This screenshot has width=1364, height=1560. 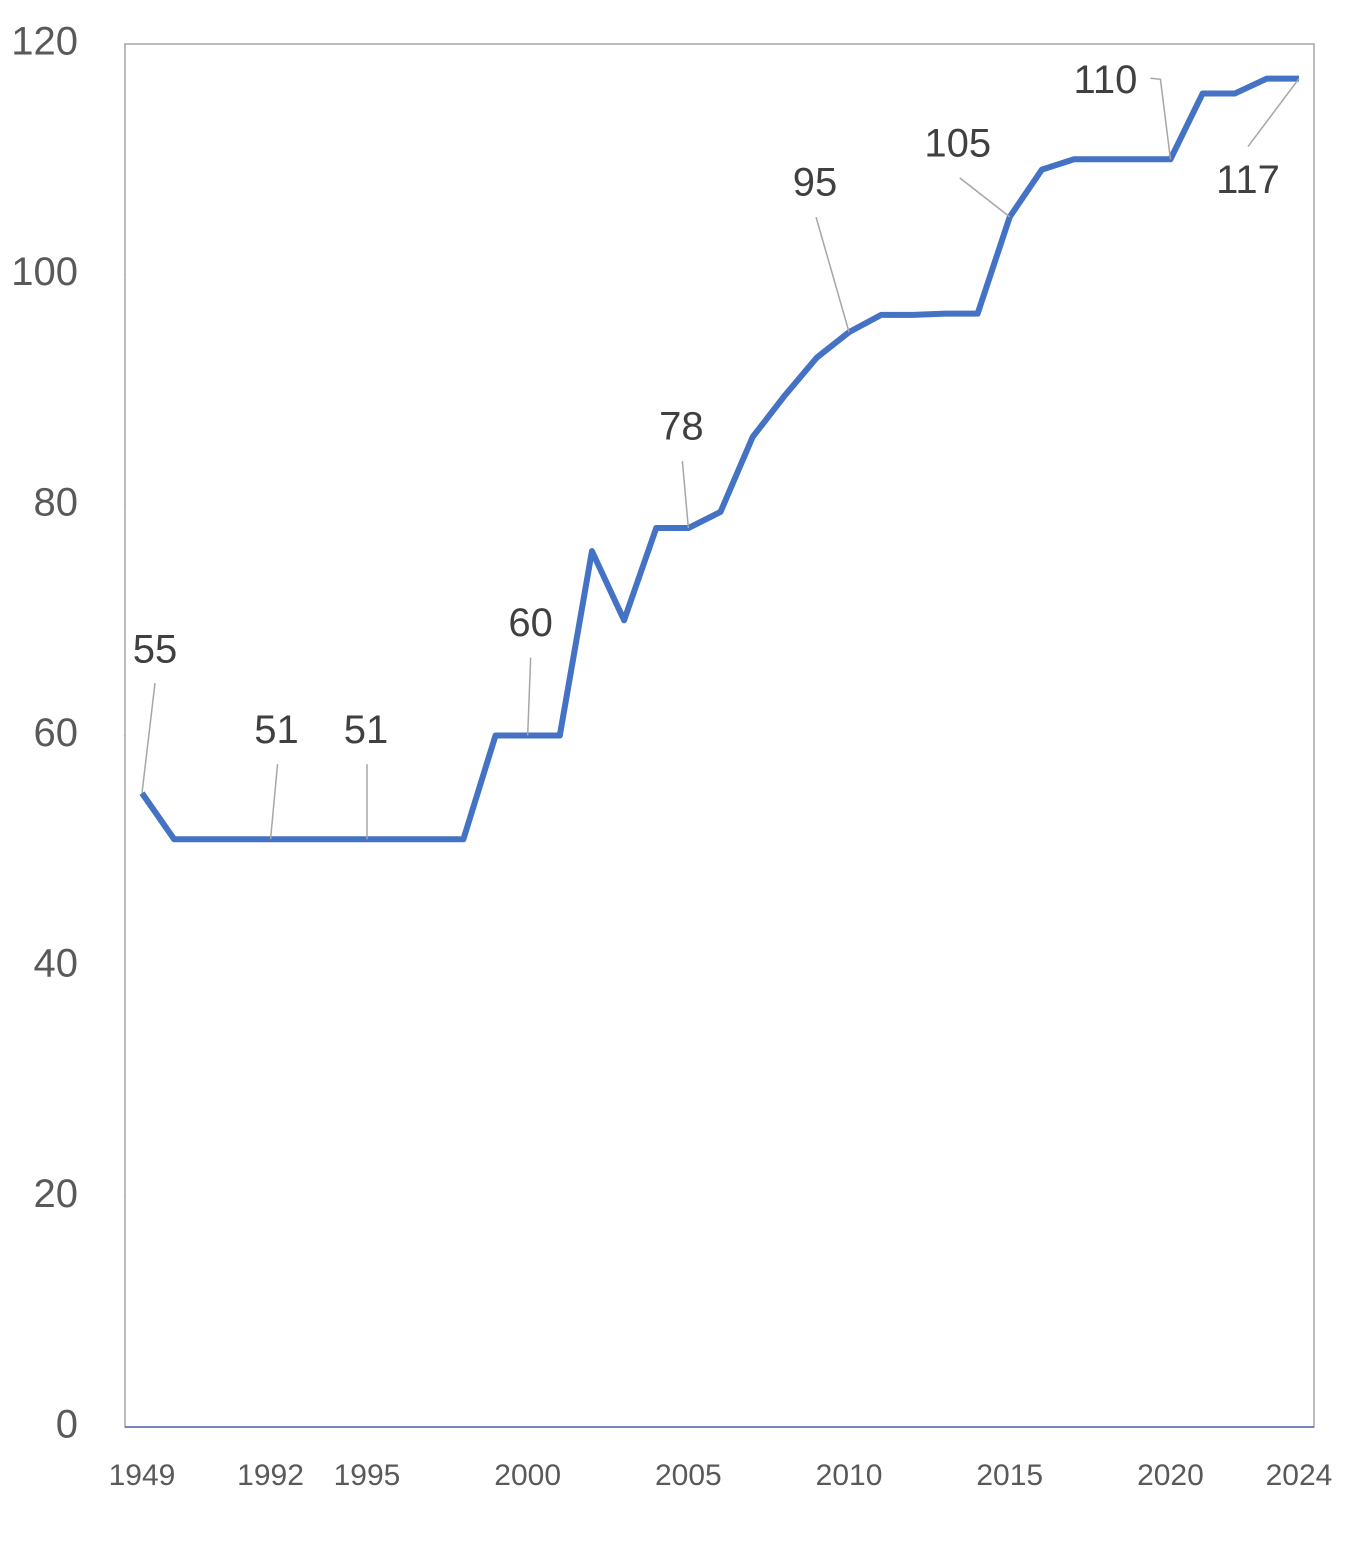 I want to click on x-tick-label: 2024, so click(x=1299, y=1475).